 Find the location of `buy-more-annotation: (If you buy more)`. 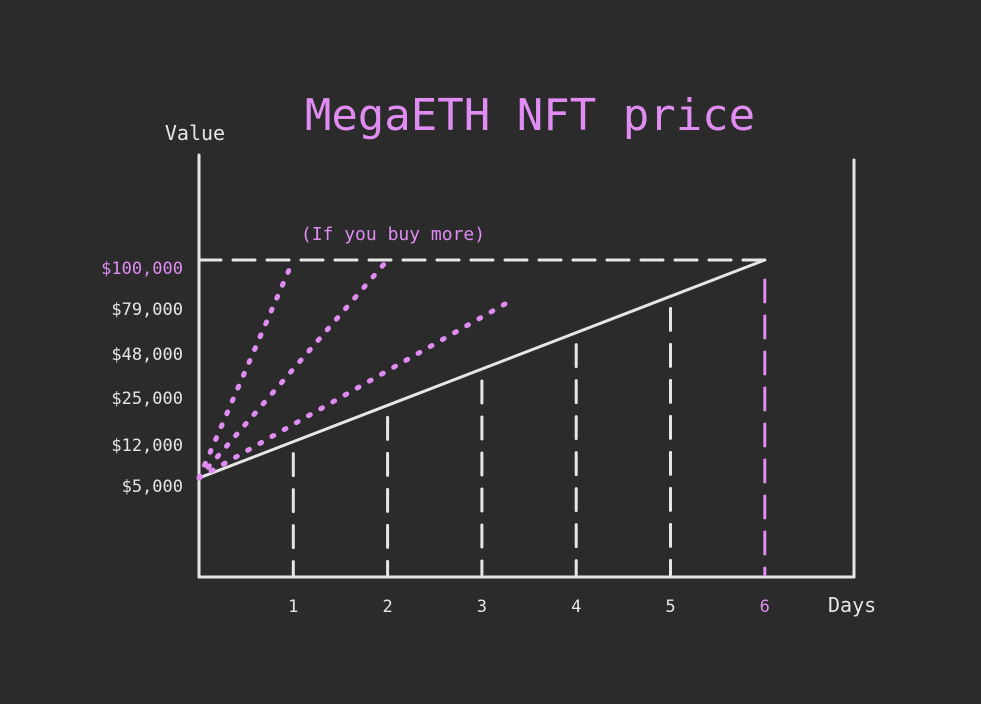

buy-more-annotation: (If you buy more) is located at coordinates (393, 234).